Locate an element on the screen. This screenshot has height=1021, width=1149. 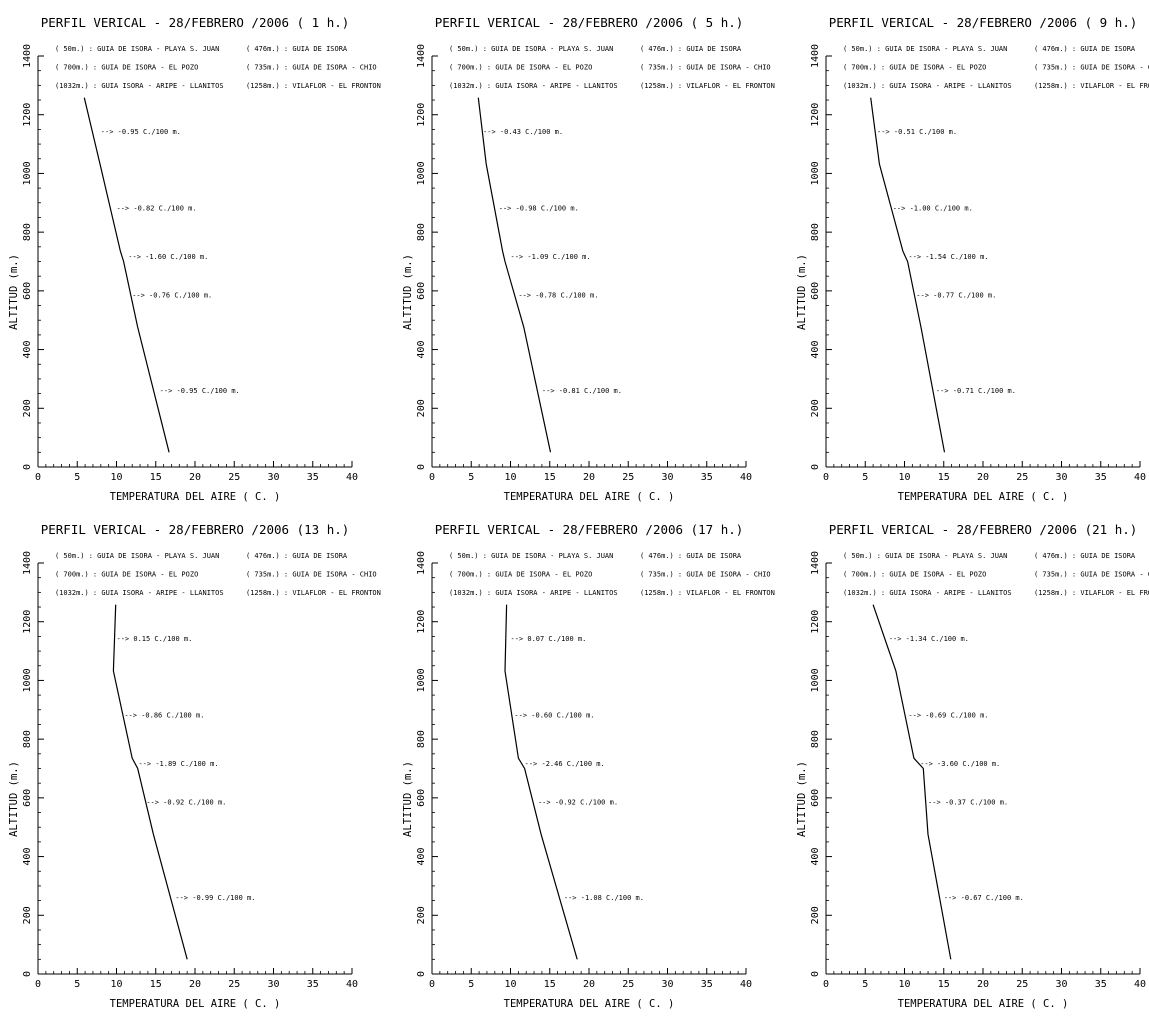
gradient-annotation: --> 0.15 C./100 m. is located at coordinates (155, 639).